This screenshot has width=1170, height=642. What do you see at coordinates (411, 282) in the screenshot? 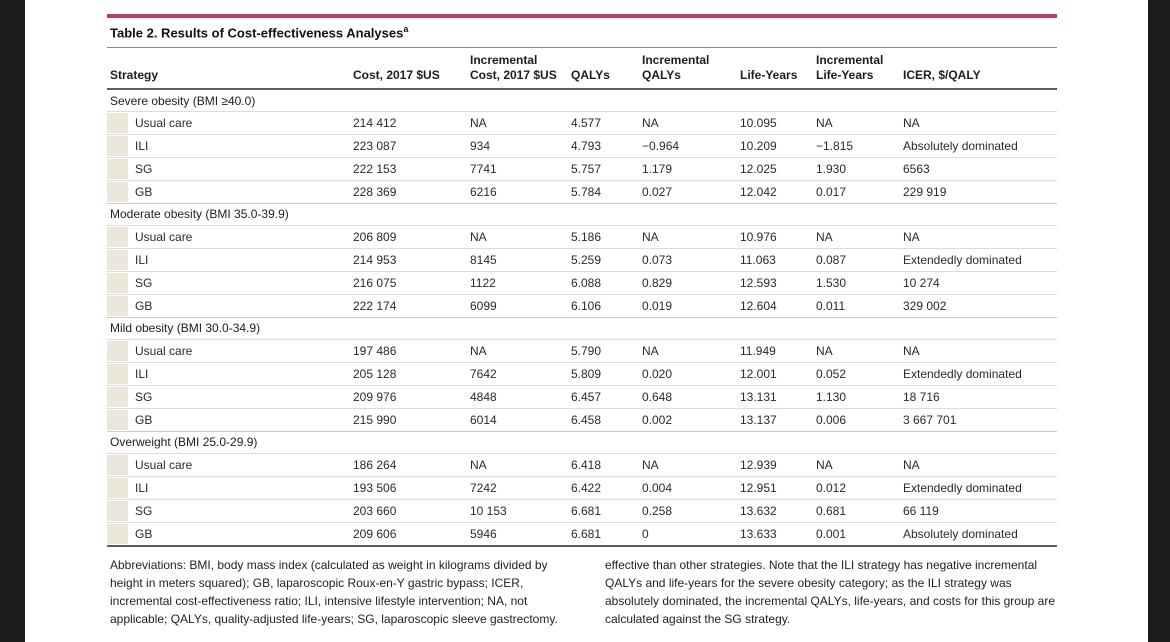
I see `cell-cost: 216 075` at bounding box center [411, 282].